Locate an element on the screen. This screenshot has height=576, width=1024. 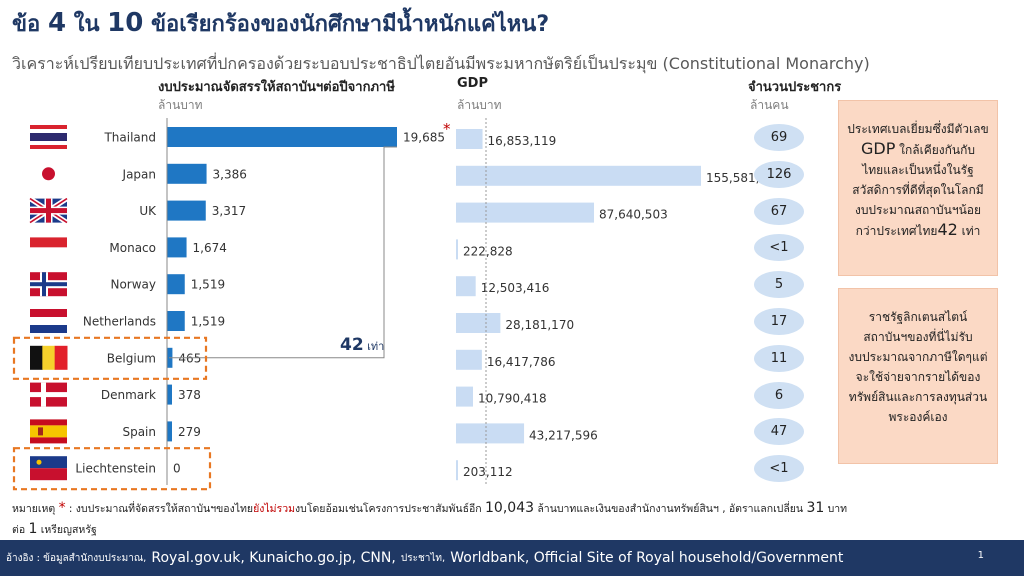
population-value: 67 is located at coordinates (779, 211).